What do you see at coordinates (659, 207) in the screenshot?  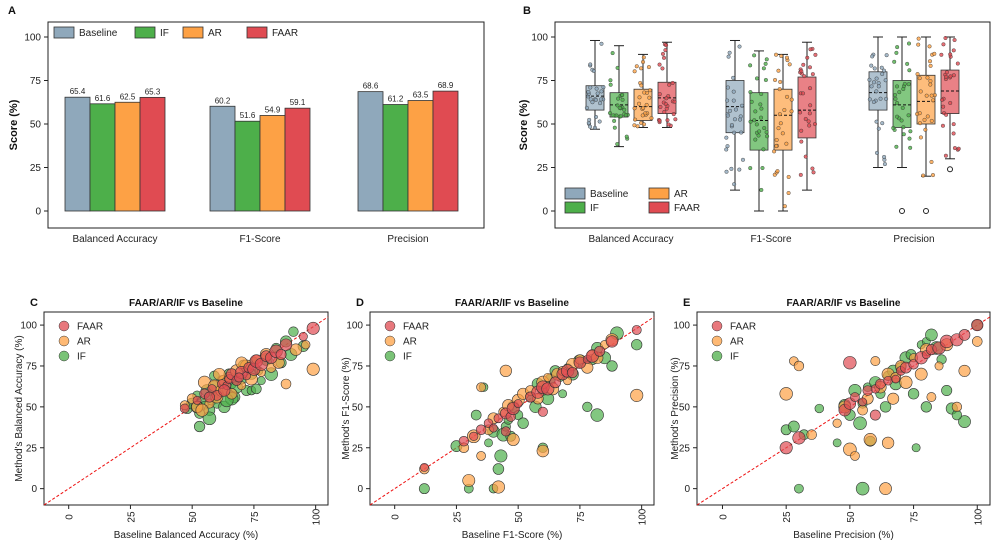 I see `legend-swatch` at bounding box center [659, 207].